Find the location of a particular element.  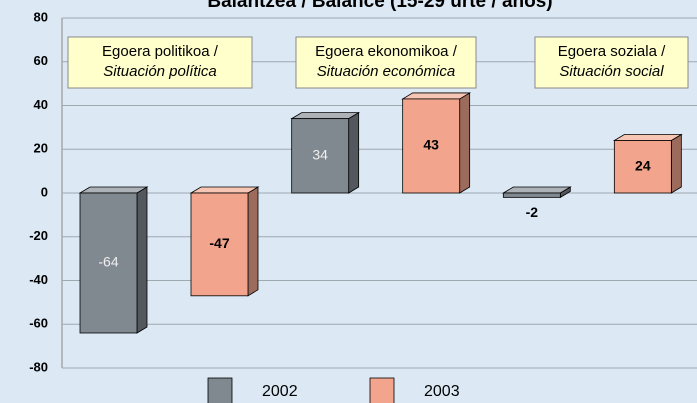

value-label: -2 is located at coordinates (532, 212).